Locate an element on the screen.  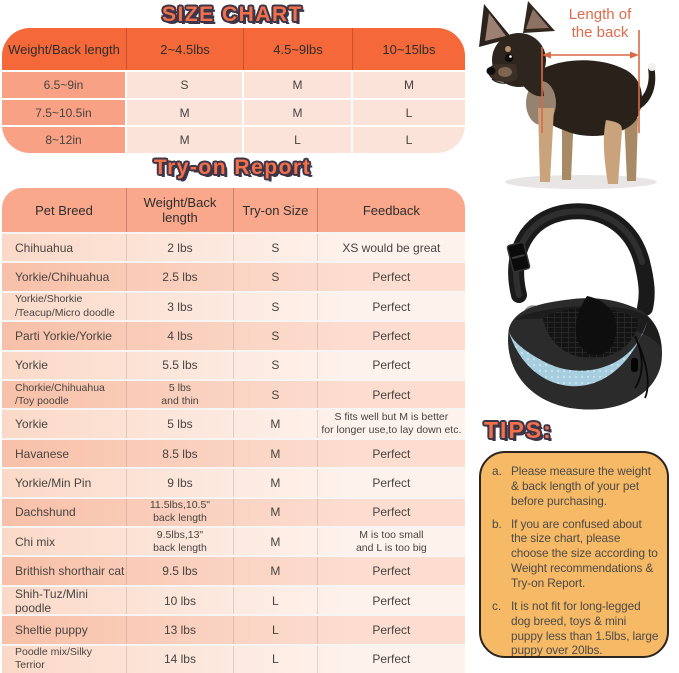
dog-measurement-figure: Length of the back is located at coordinates (578, 98).